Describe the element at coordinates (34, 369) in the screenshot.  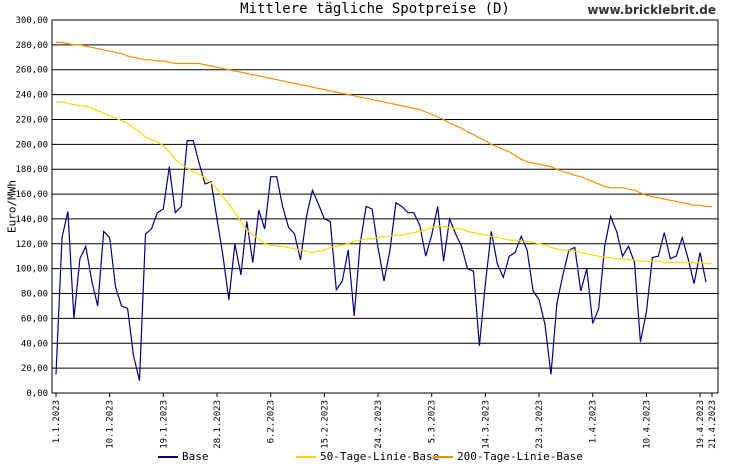
I see `y-tick-label: 20,00` at that location.